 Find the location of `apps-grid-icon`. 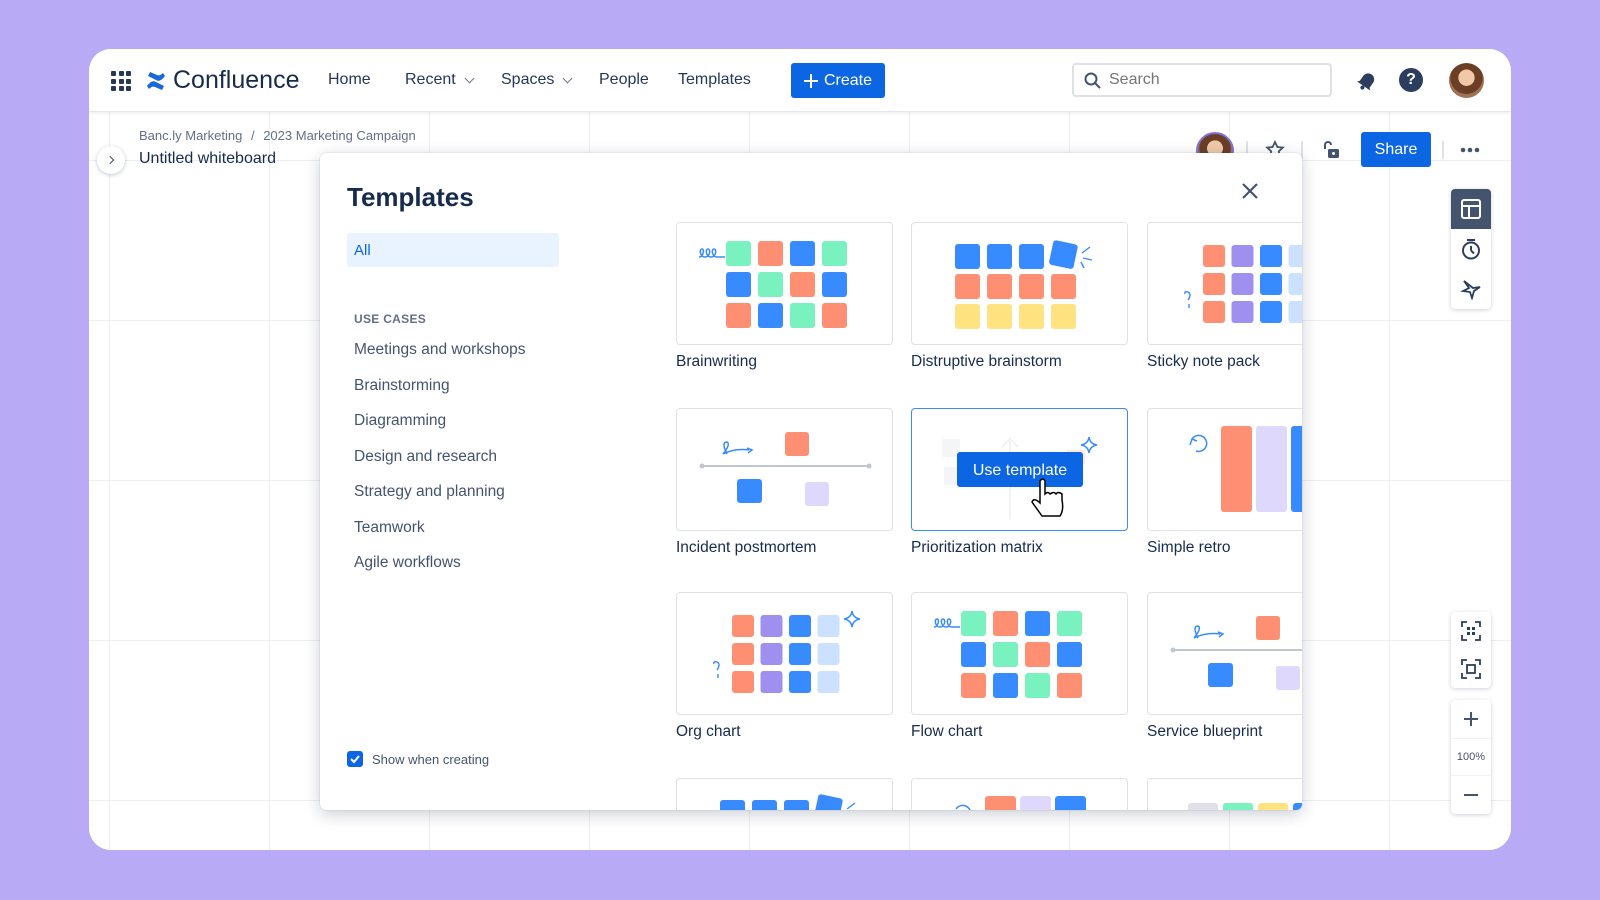

apps-grid-icon is located at coordinates (121, 81).